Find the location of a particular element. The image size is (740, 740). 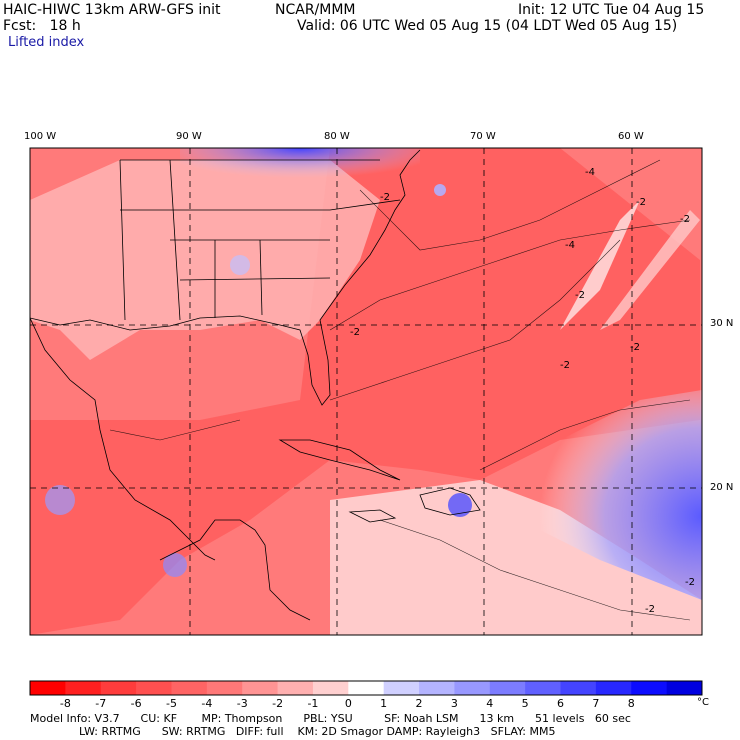

lon-label-90w: 90 W is located at coordinates (189, 136).